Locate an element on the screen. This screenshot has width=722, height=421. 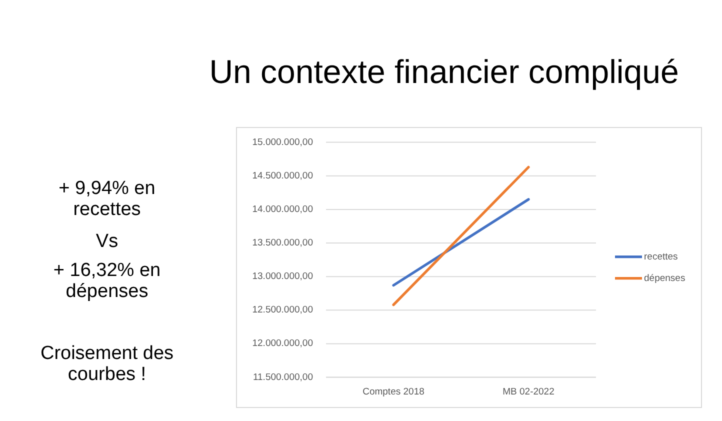
x-tick-label: MB 02-2022 is located at coordinates (528, 392).